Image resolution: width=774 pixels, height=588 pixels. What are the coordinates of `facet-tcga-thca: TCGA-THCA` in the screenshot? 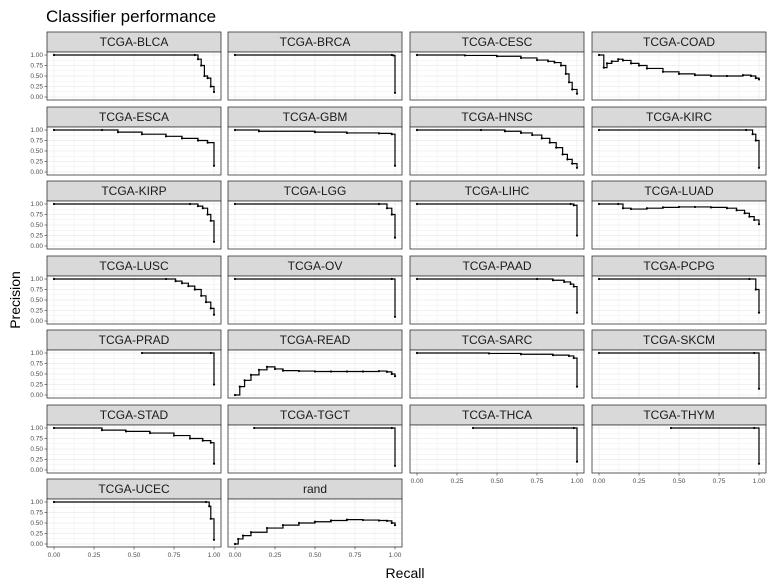 It's located at (497, 439).